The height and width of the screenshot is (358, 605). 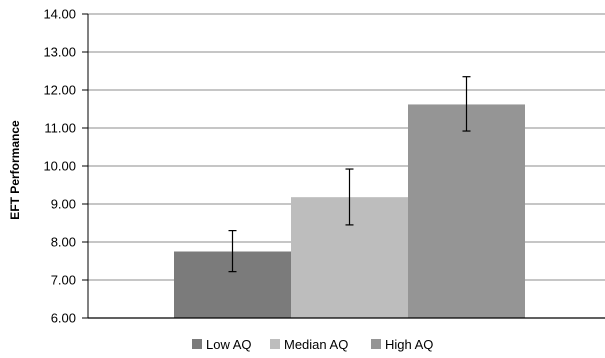 I want to click on y-tick-label: 12.00, so click(x=59, y=90).